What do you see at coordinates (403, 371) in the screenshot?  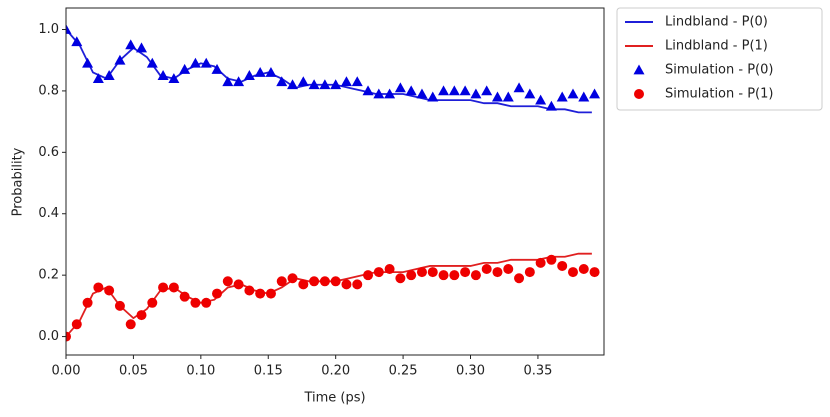 I see `x-tick-label: 0.25` at bounding box center [403, 371].